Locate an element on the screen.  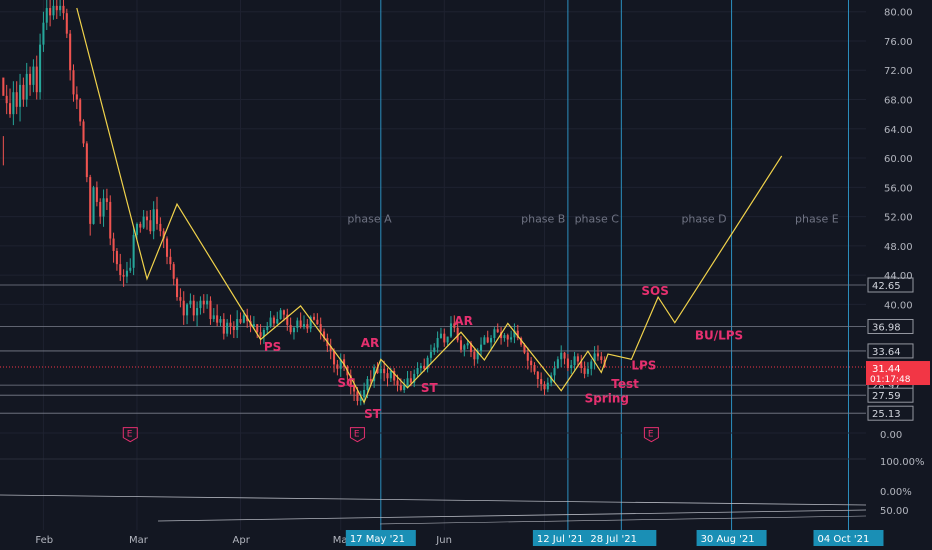
wyckoff-label: AR is located at coordinates (370, 343).